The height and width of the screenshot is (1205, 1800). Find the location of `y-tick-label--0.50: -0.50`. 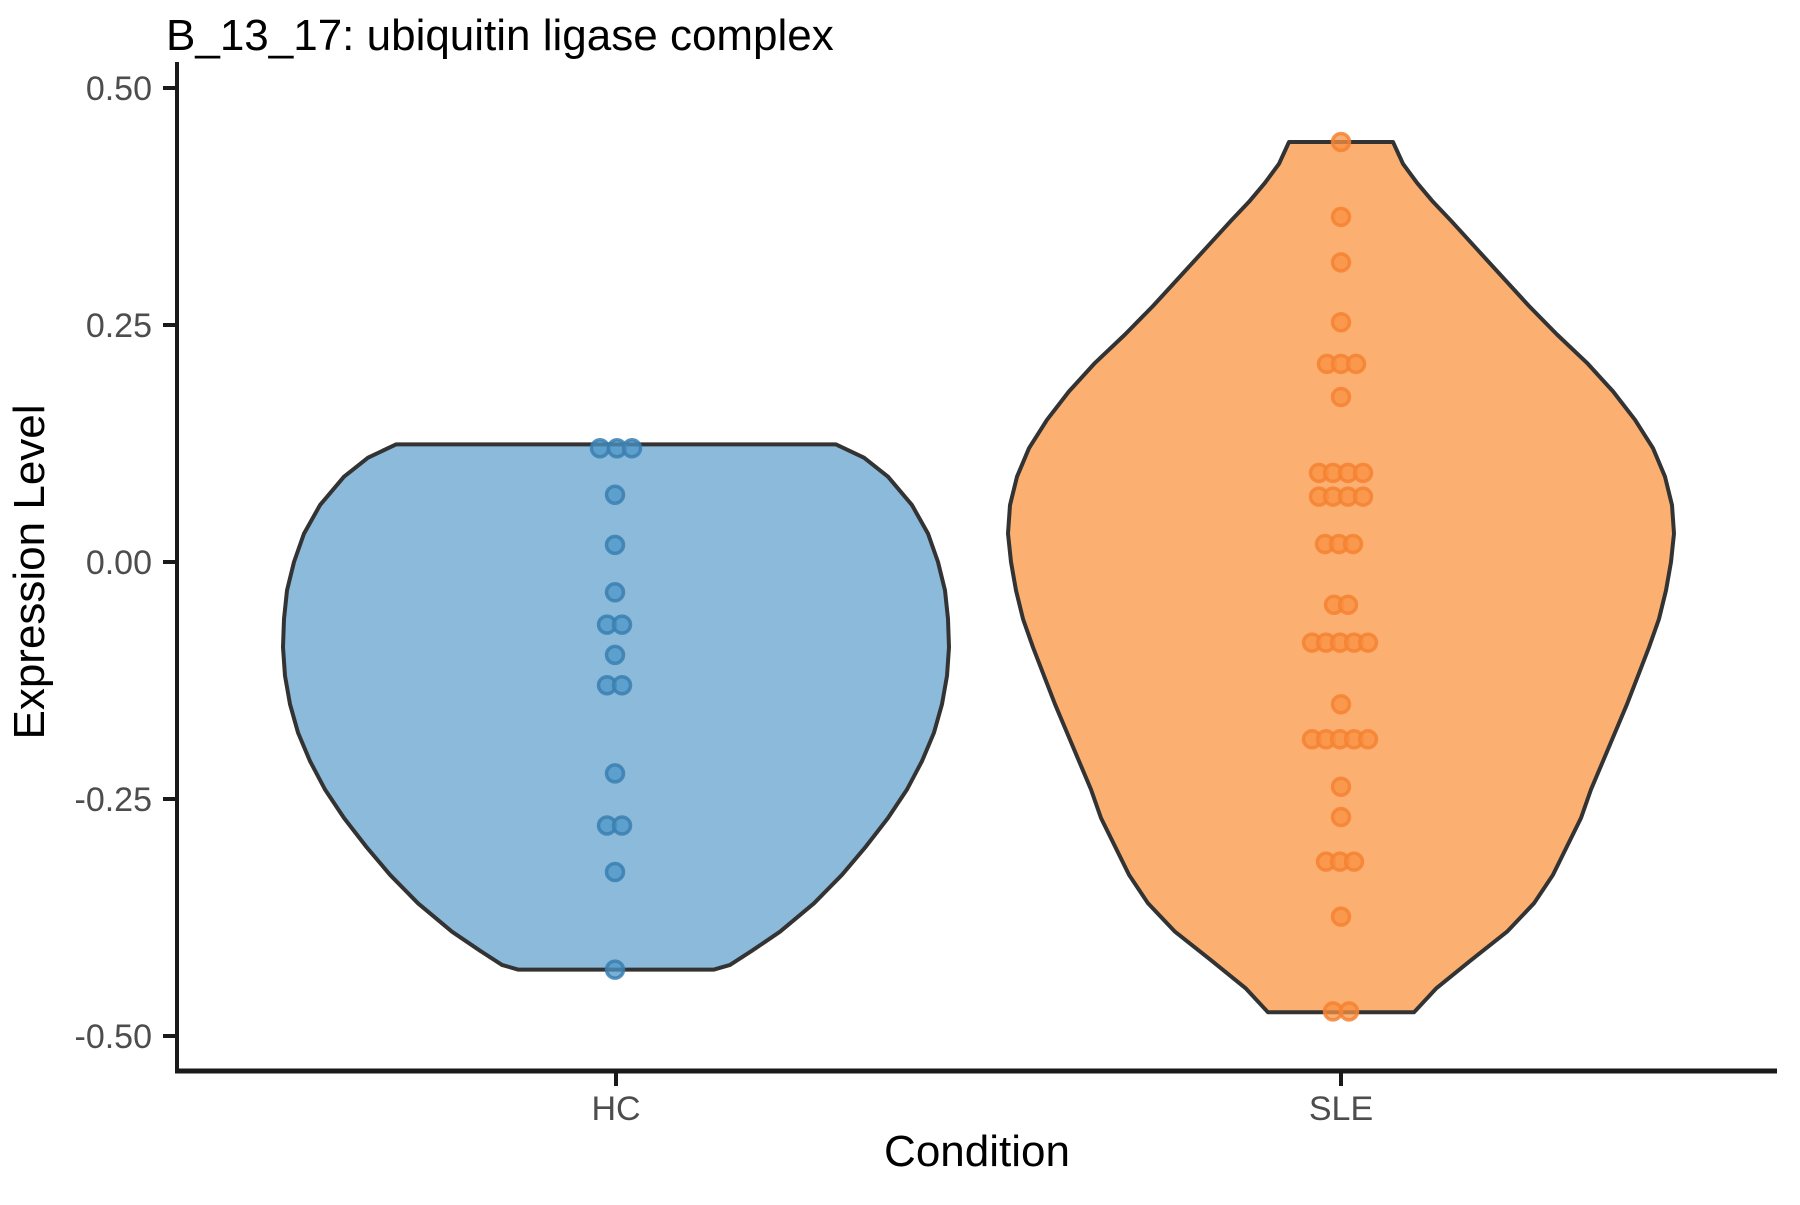

y-tick-label--0.50: -0.50 is located at coordinates (114, 1037).